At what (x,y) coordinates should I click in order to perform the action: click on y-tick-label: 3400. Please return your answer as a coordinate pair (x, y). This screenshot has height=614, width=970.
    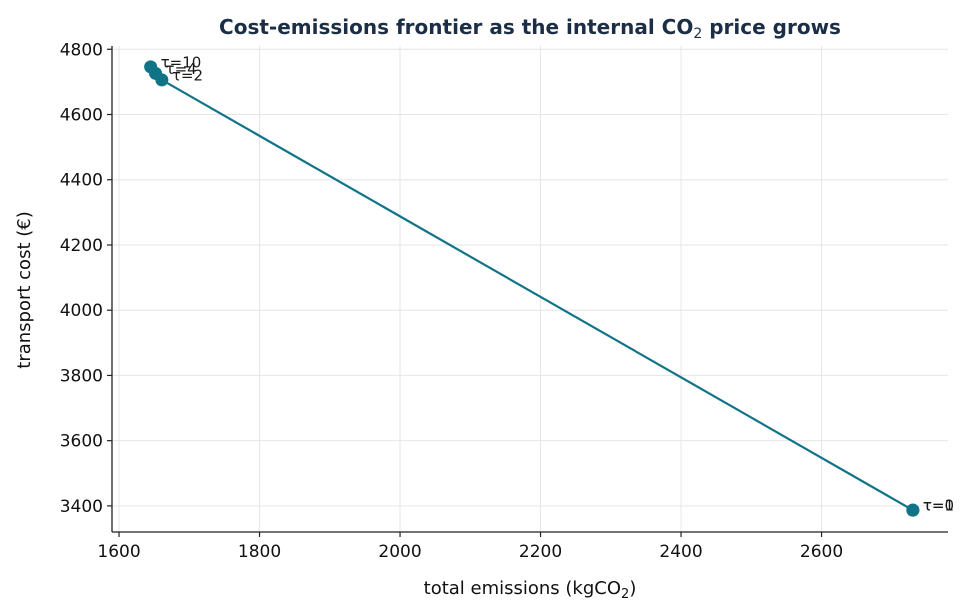
    Looking at the image, I should click on (81, 507).